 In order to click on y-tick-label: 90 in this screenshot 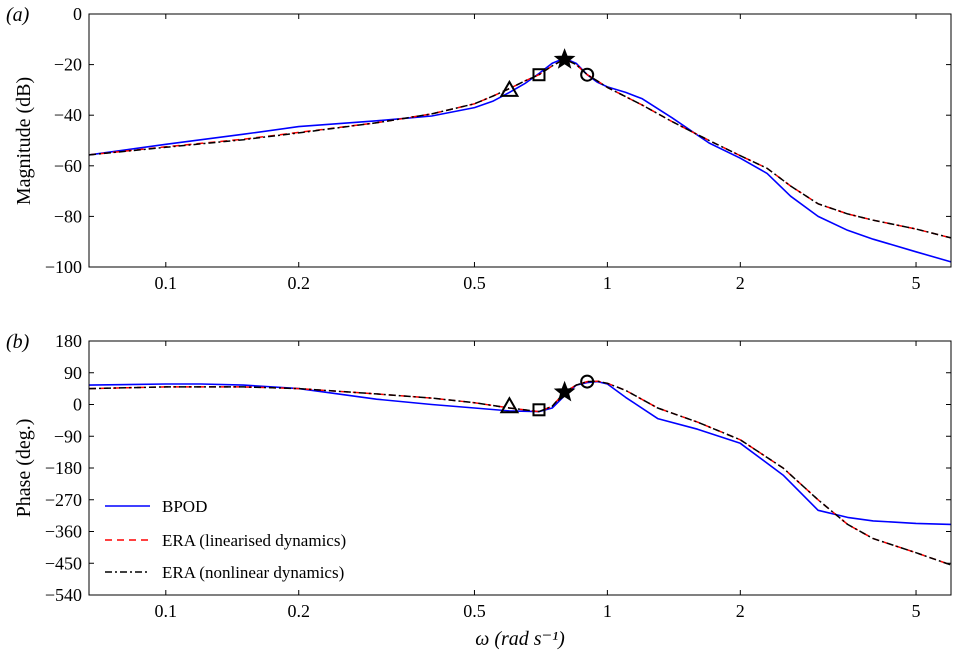, I will do `click(73, 373)`.